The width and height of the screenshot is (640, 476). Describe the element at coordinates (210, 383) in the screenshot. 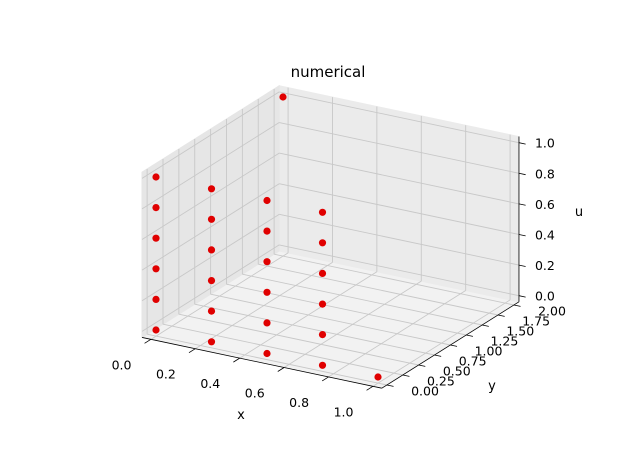

I see `x-tick-label: 0.4` at that location.